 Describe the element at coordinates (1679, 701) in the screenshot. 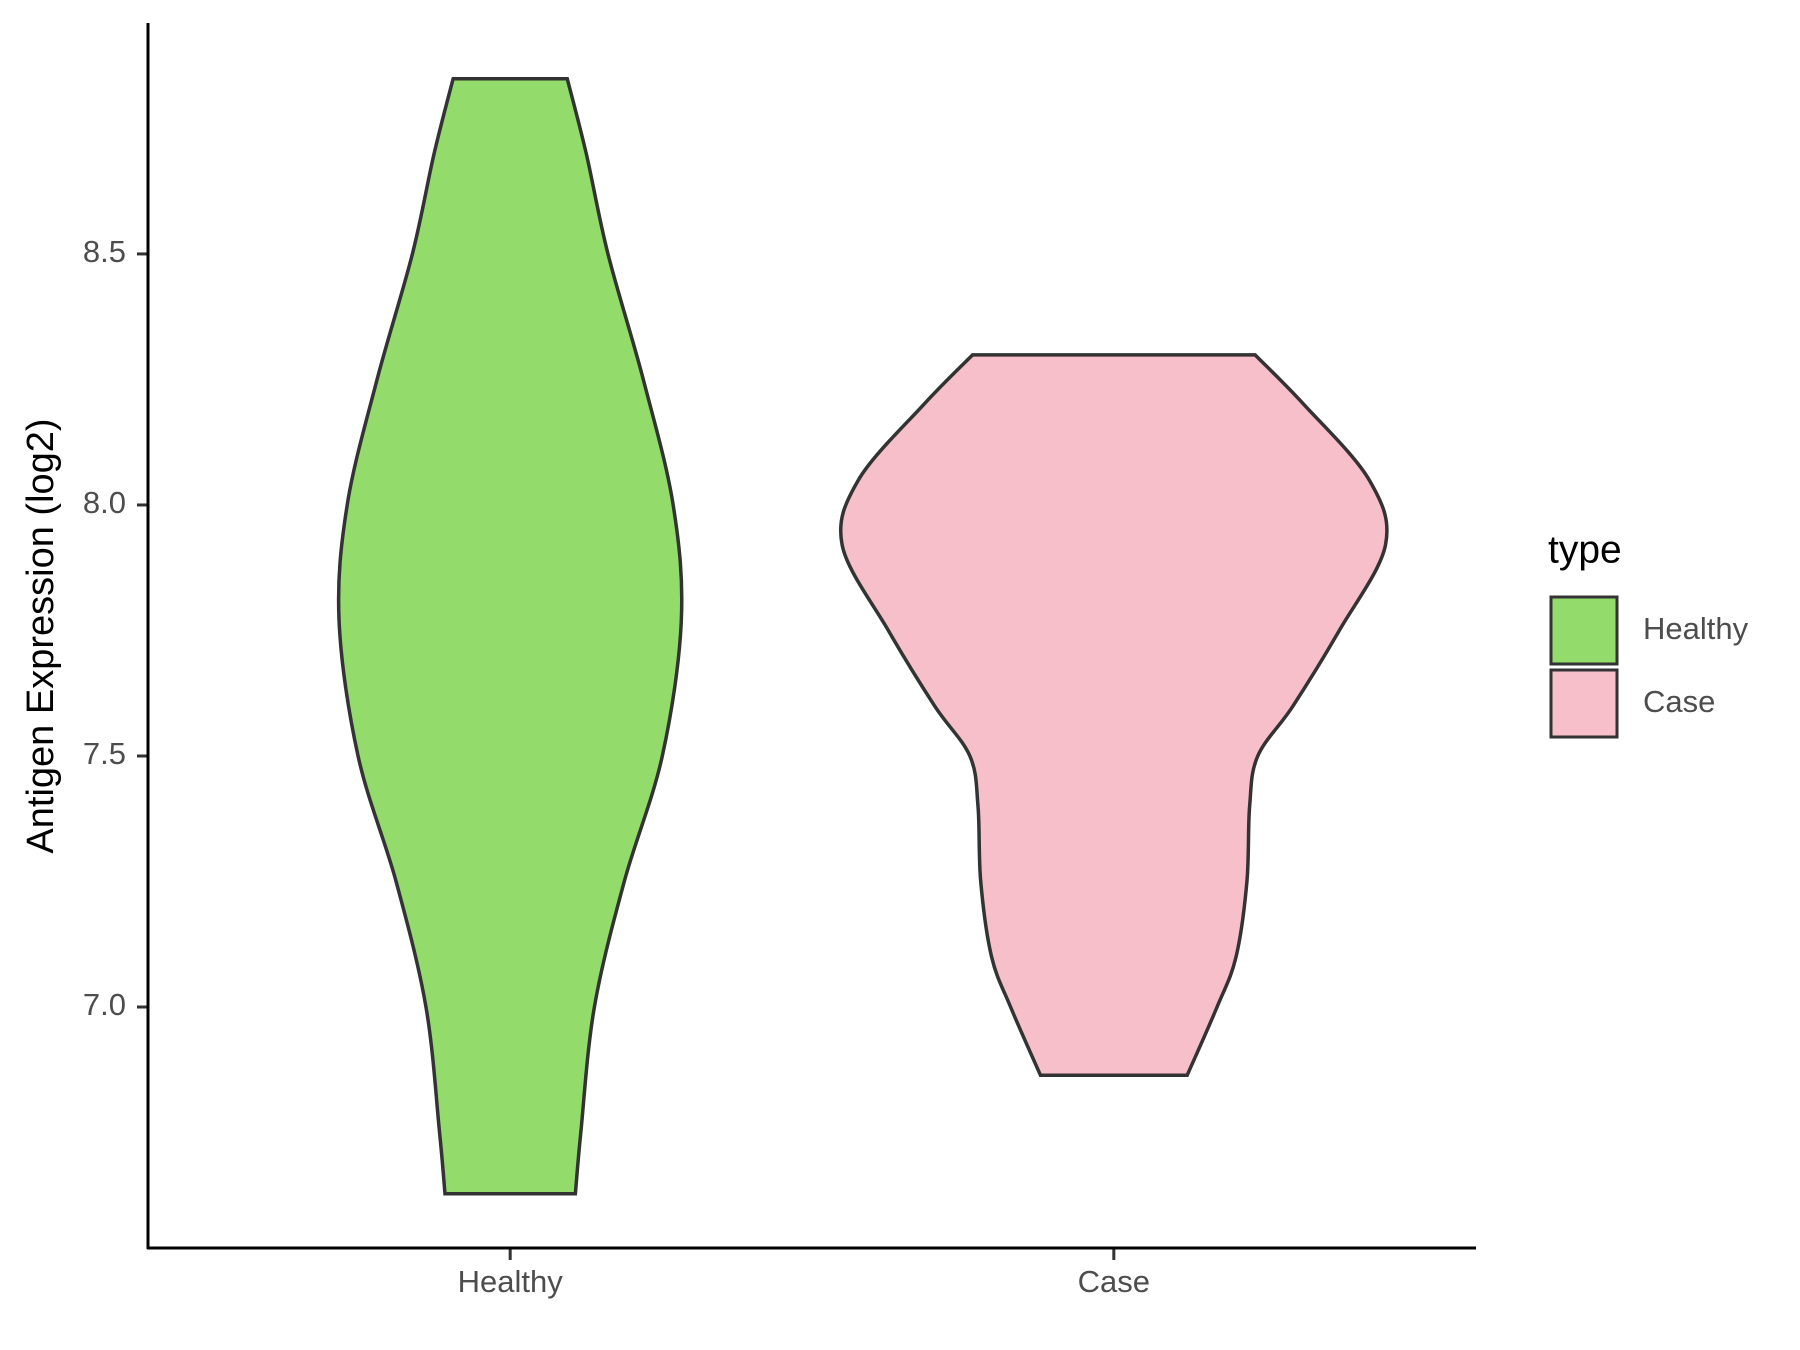

I see `legend-label: Case` at that location.